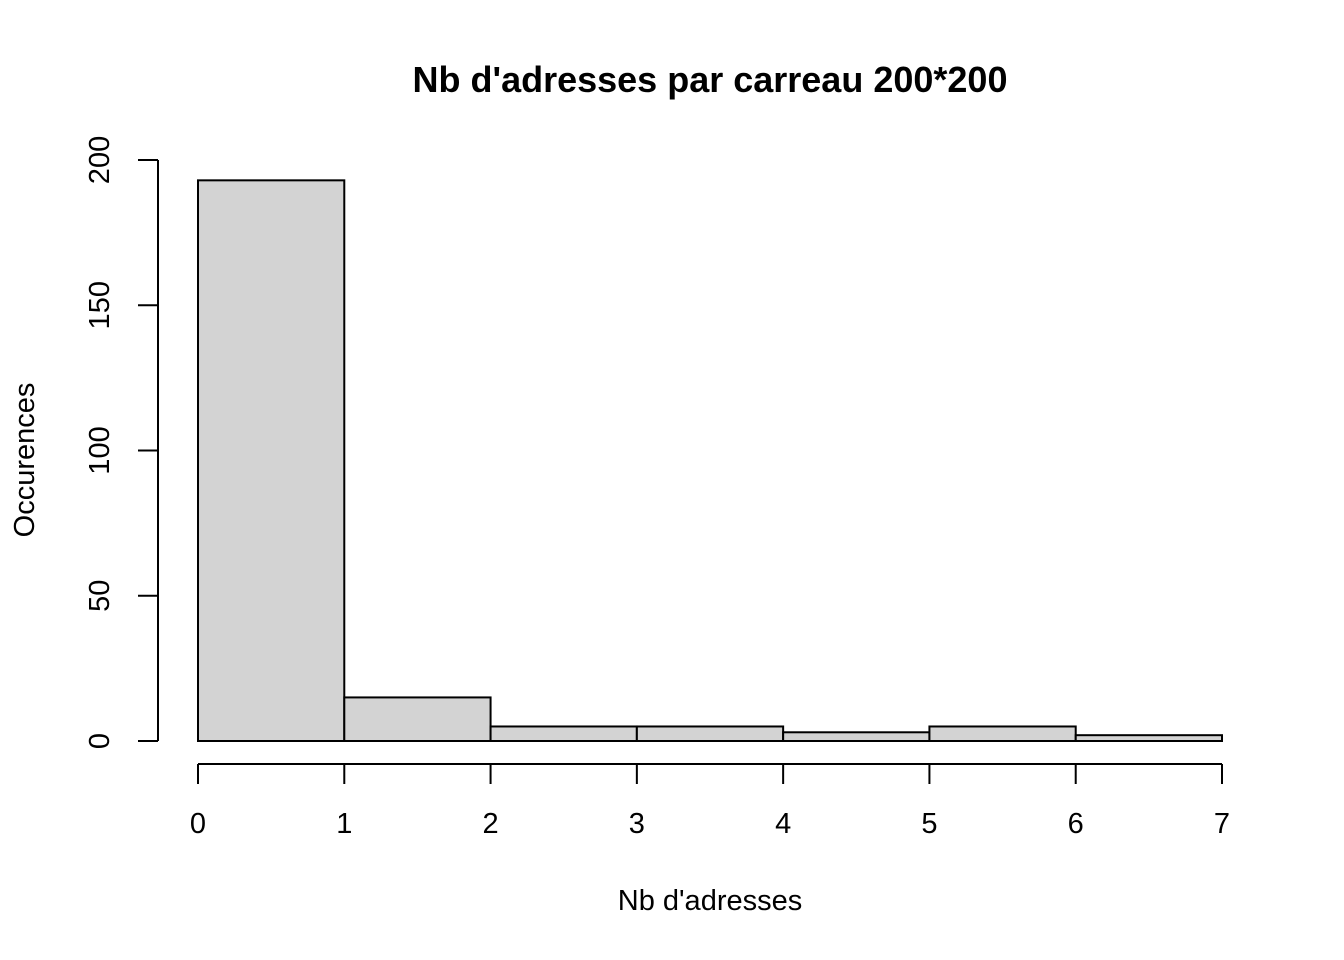  Describe the element at coordinates (100, 741) in the screenshot. I see `y-tick-label: 0` at that location.